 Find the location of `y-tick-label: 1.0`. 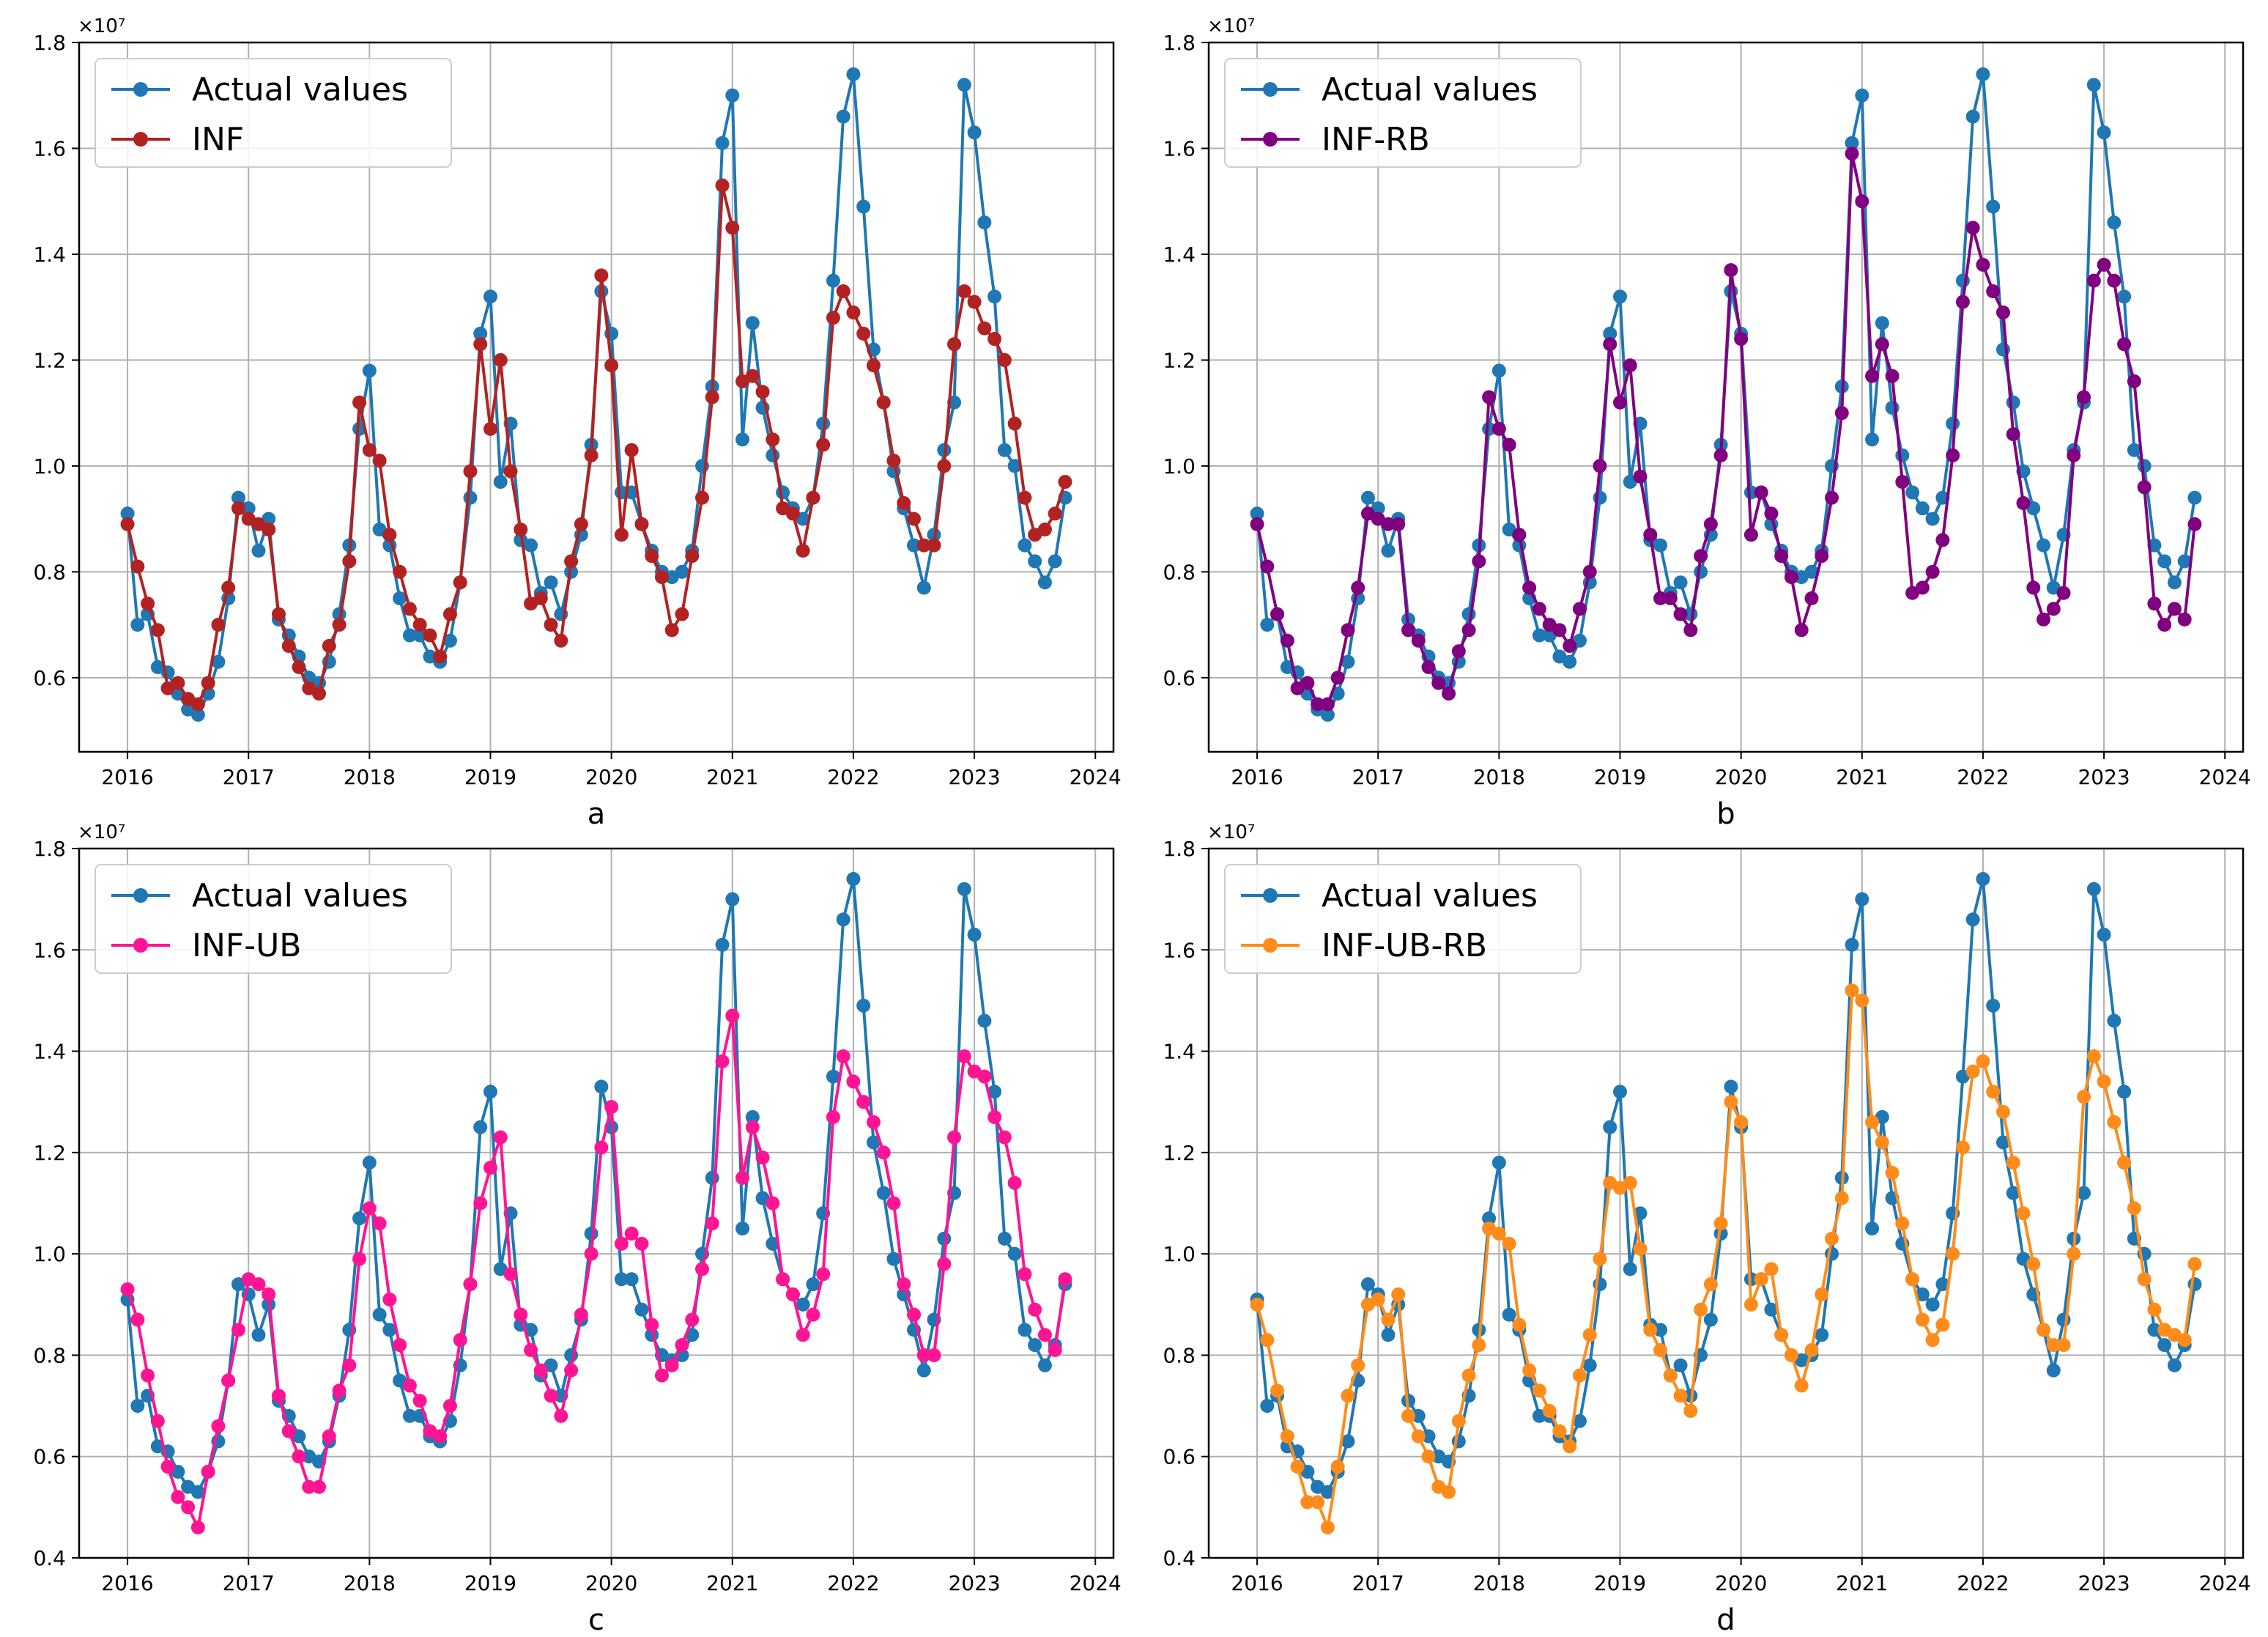

y-tick-label: 1.0 is located at coordinates (1179, 1254).